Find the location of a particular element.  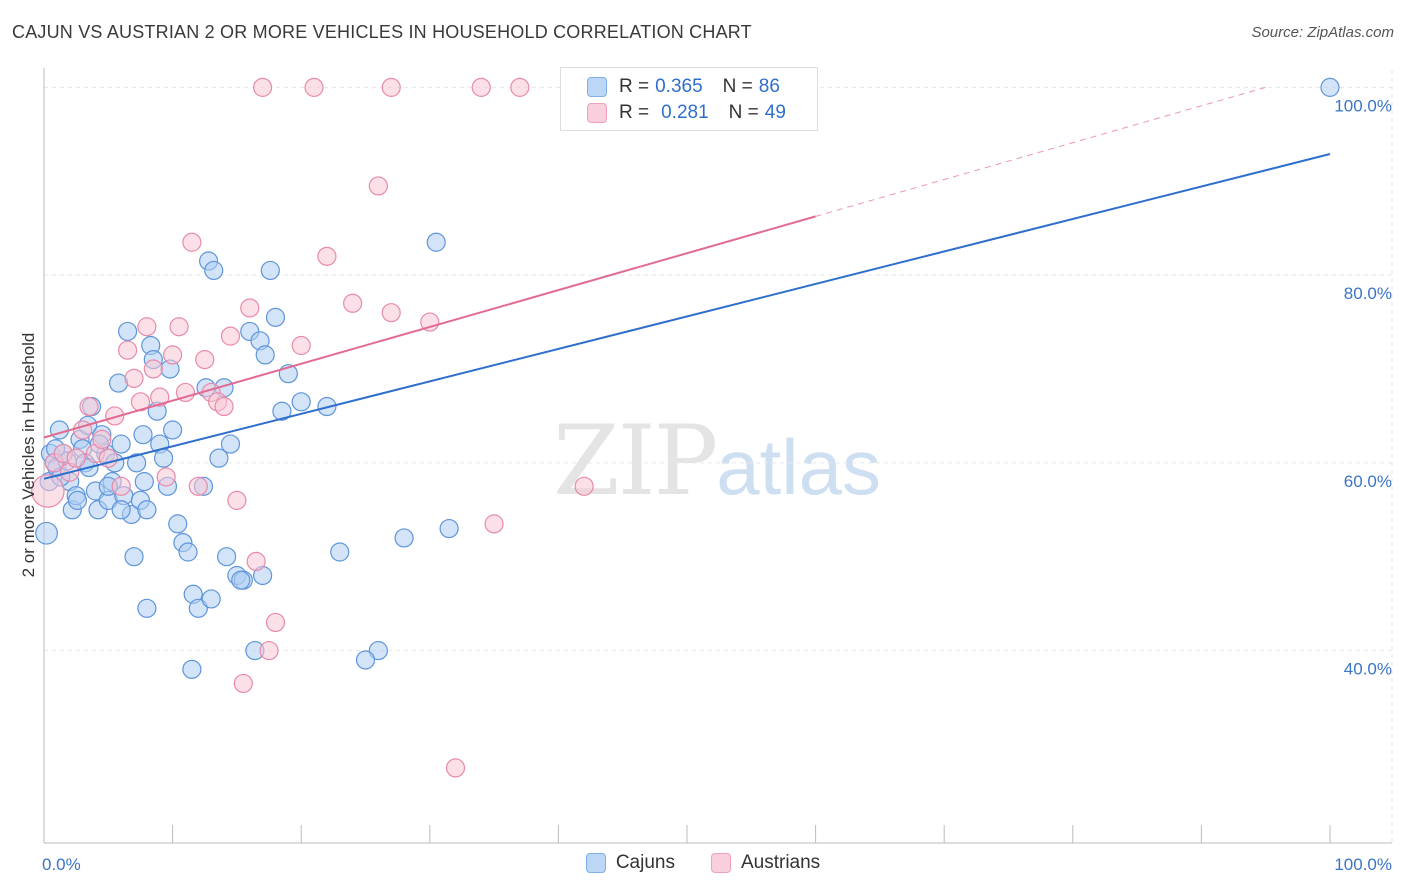

watermark: ZIPatlas is located at coordinates (717, 461).